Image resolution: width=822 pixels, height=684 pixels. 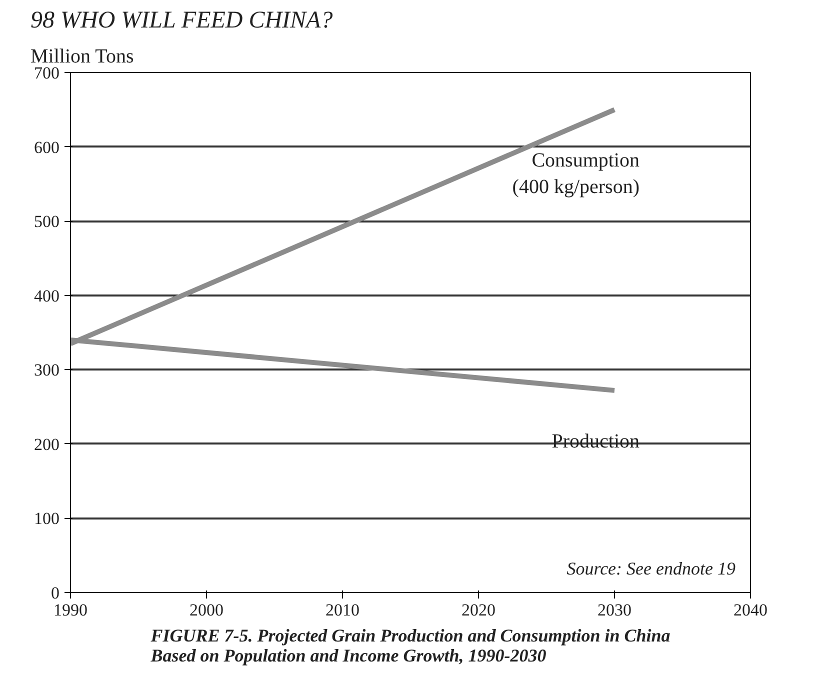 I want to click on text: 98 WHO WILL FEED CHINA?, so click(x=181, y=21).